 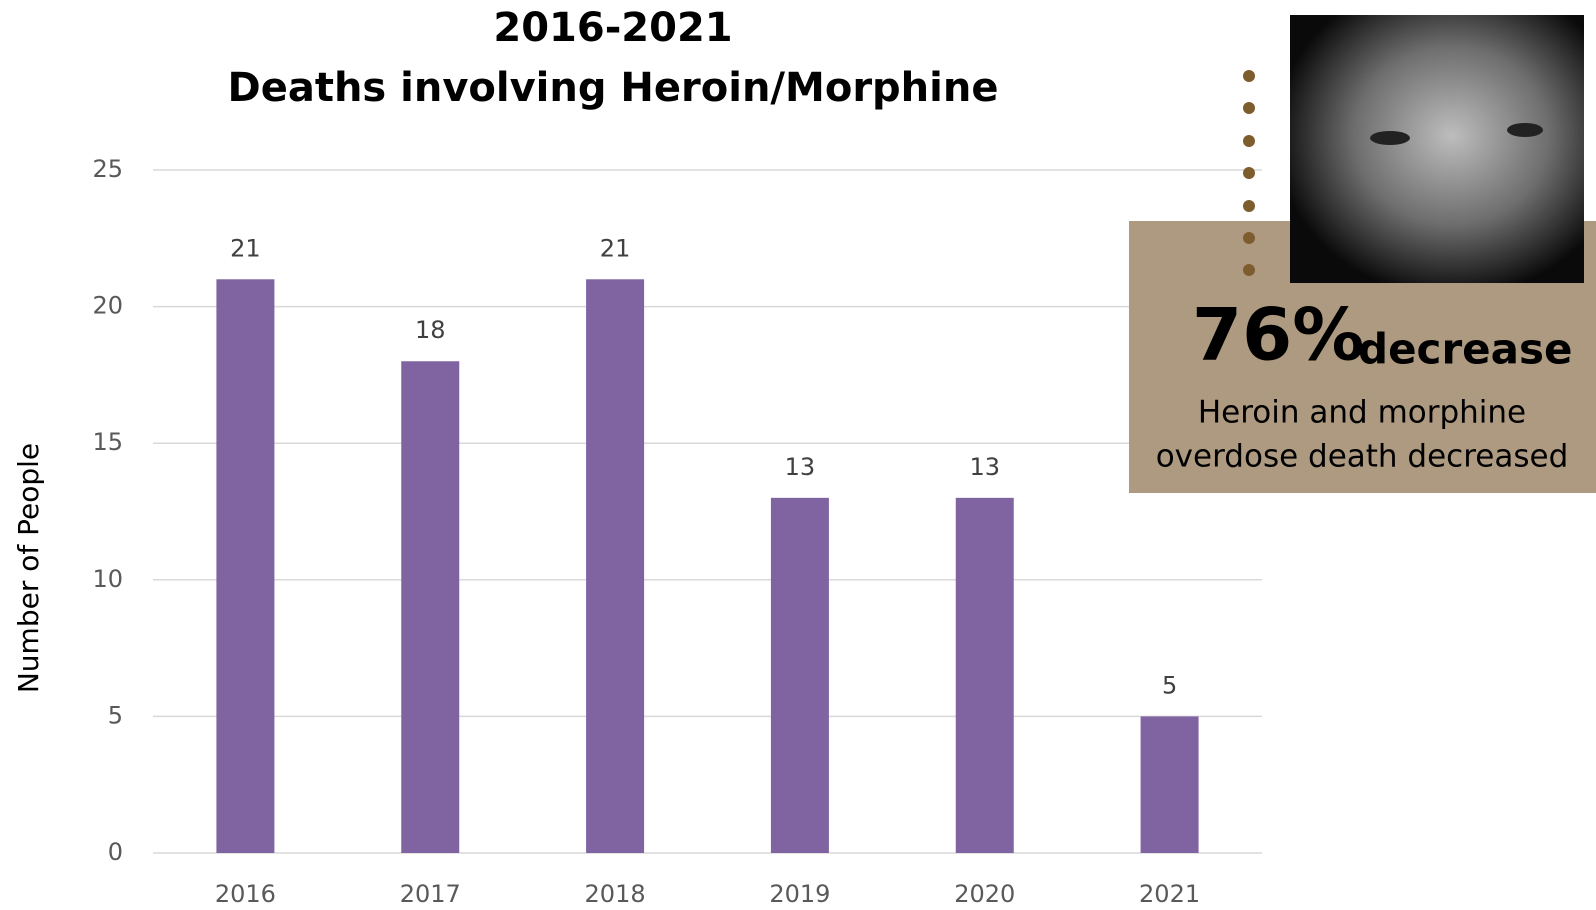 What do you see at coordinates (1278, 335) in the screenshot?
I see `callout-headline: 76%` at bounding box center [1278, 335].